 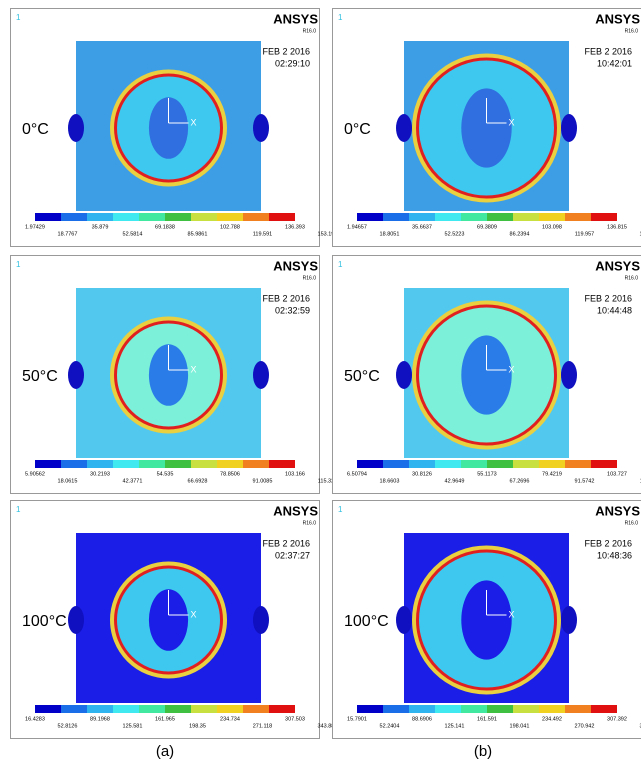 I want to click on legend-value: 52.5814, so click(x=133, y=234).